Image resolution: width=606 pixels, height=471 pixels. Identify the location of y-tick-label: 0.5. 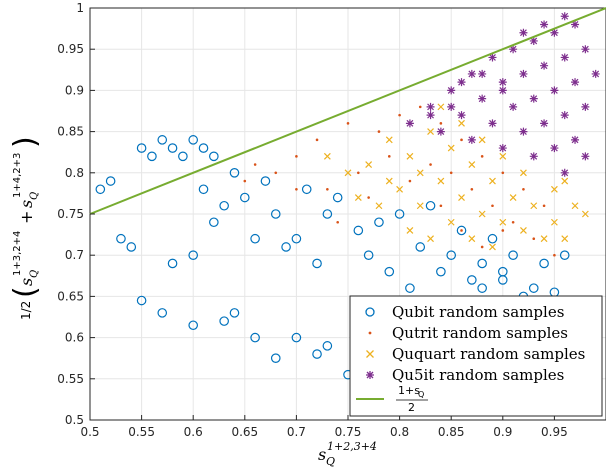
(74, 420).